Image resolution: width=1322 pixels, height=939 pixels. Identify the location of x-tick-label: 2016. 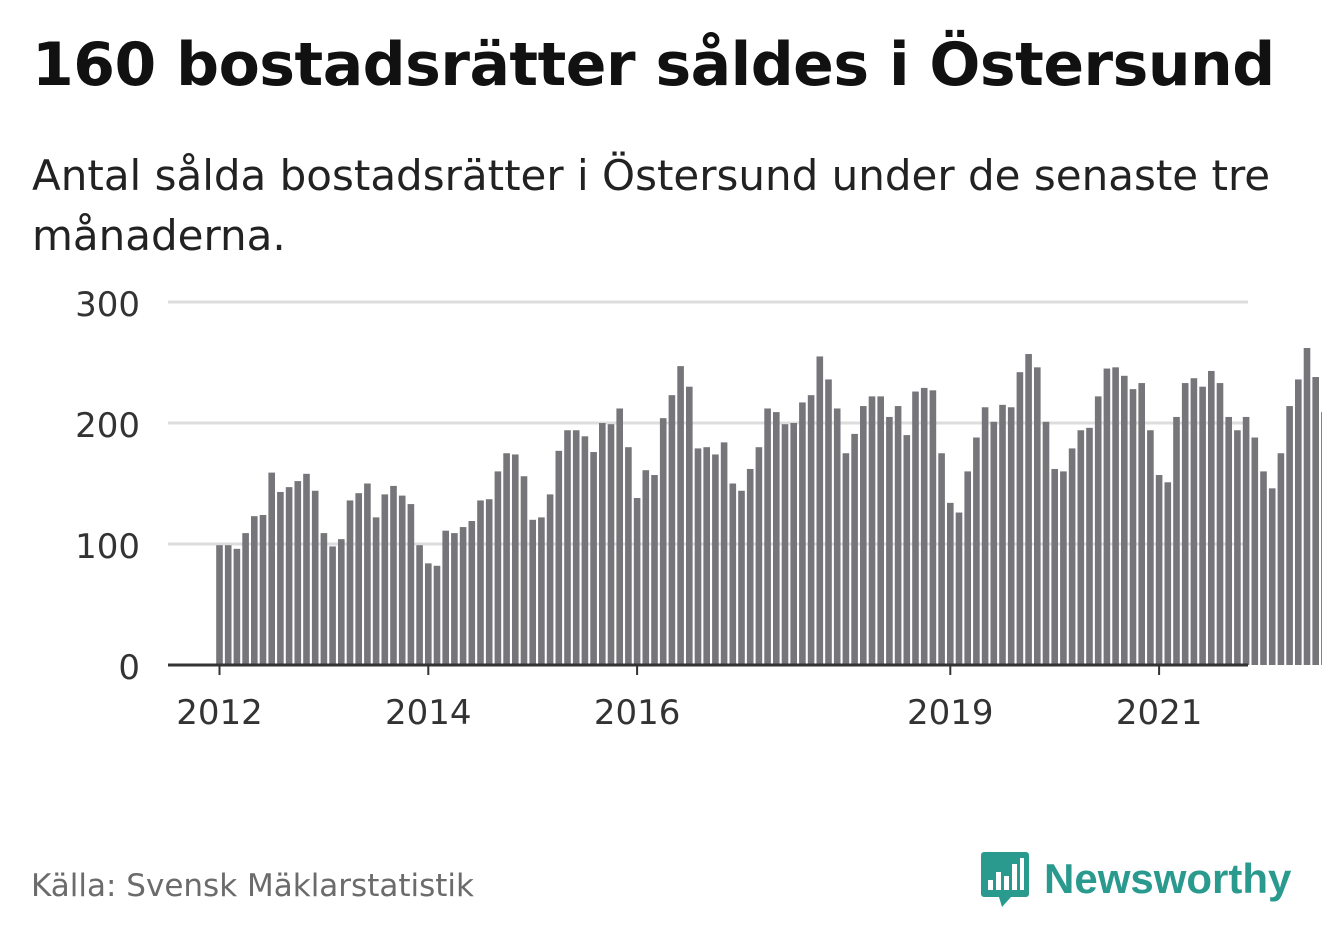
(637, 713).